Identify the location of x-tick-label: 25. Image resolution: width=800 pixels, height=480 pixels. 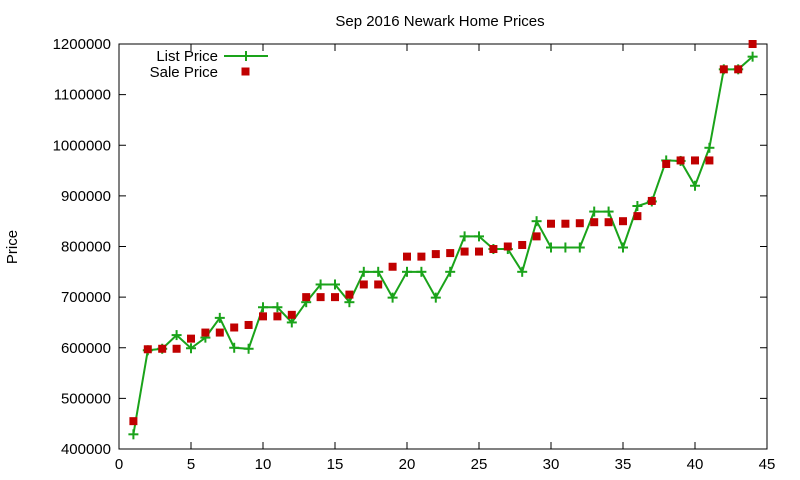
(479, 464).